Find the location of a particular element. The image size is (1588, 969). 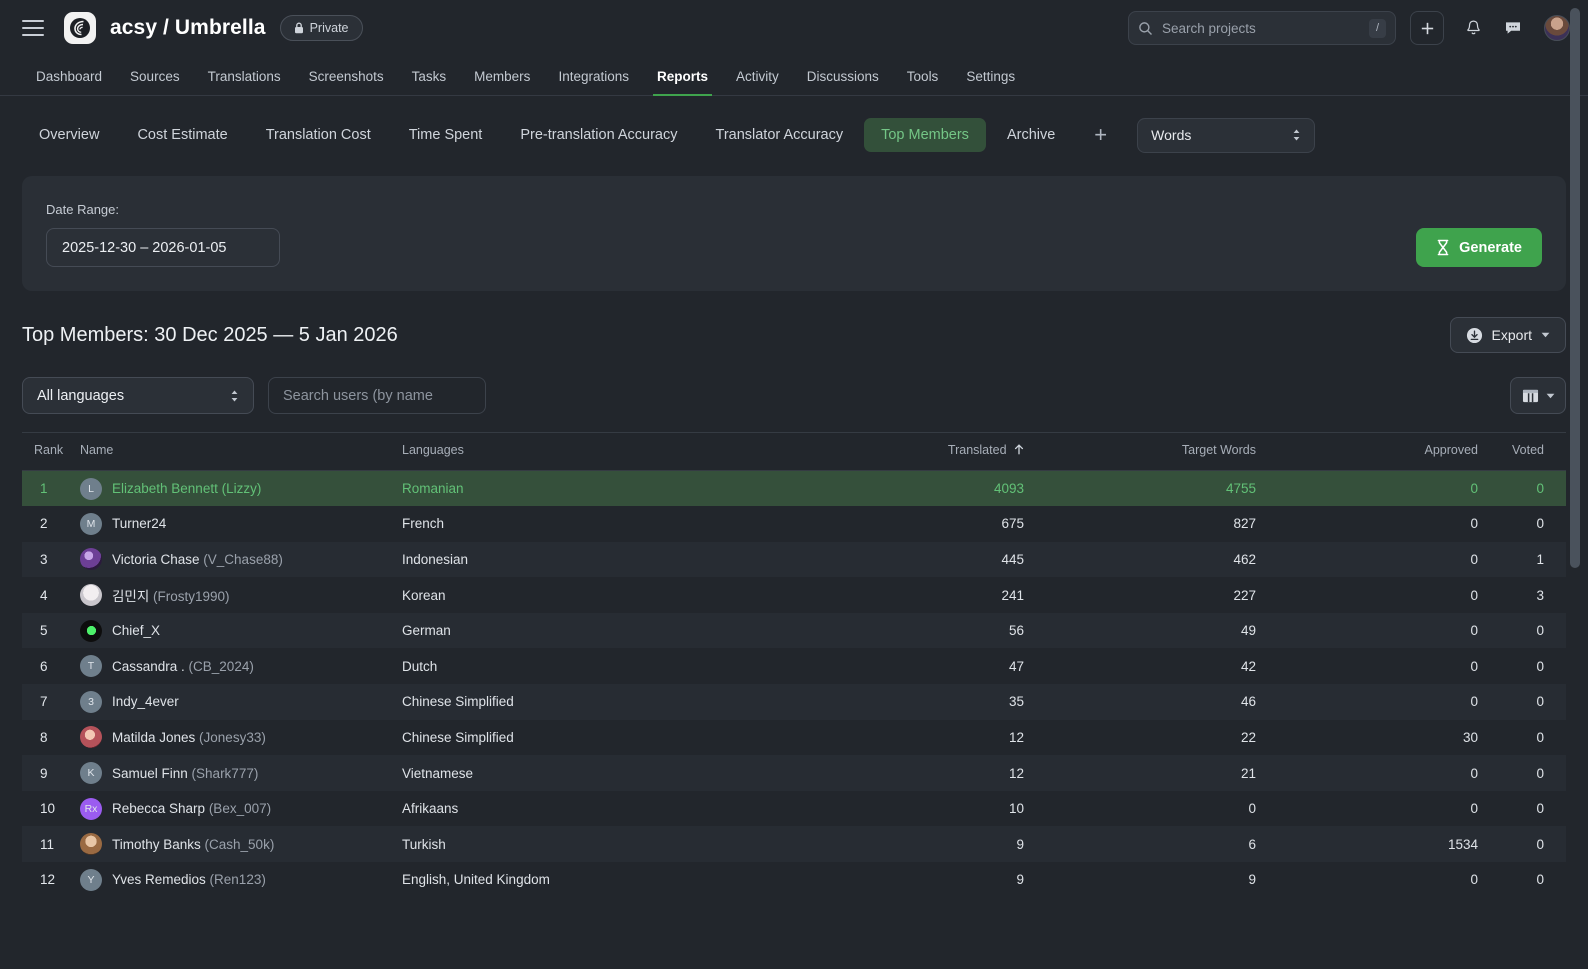

add-report-tab-button: + is located at coordinates (1101, 134).